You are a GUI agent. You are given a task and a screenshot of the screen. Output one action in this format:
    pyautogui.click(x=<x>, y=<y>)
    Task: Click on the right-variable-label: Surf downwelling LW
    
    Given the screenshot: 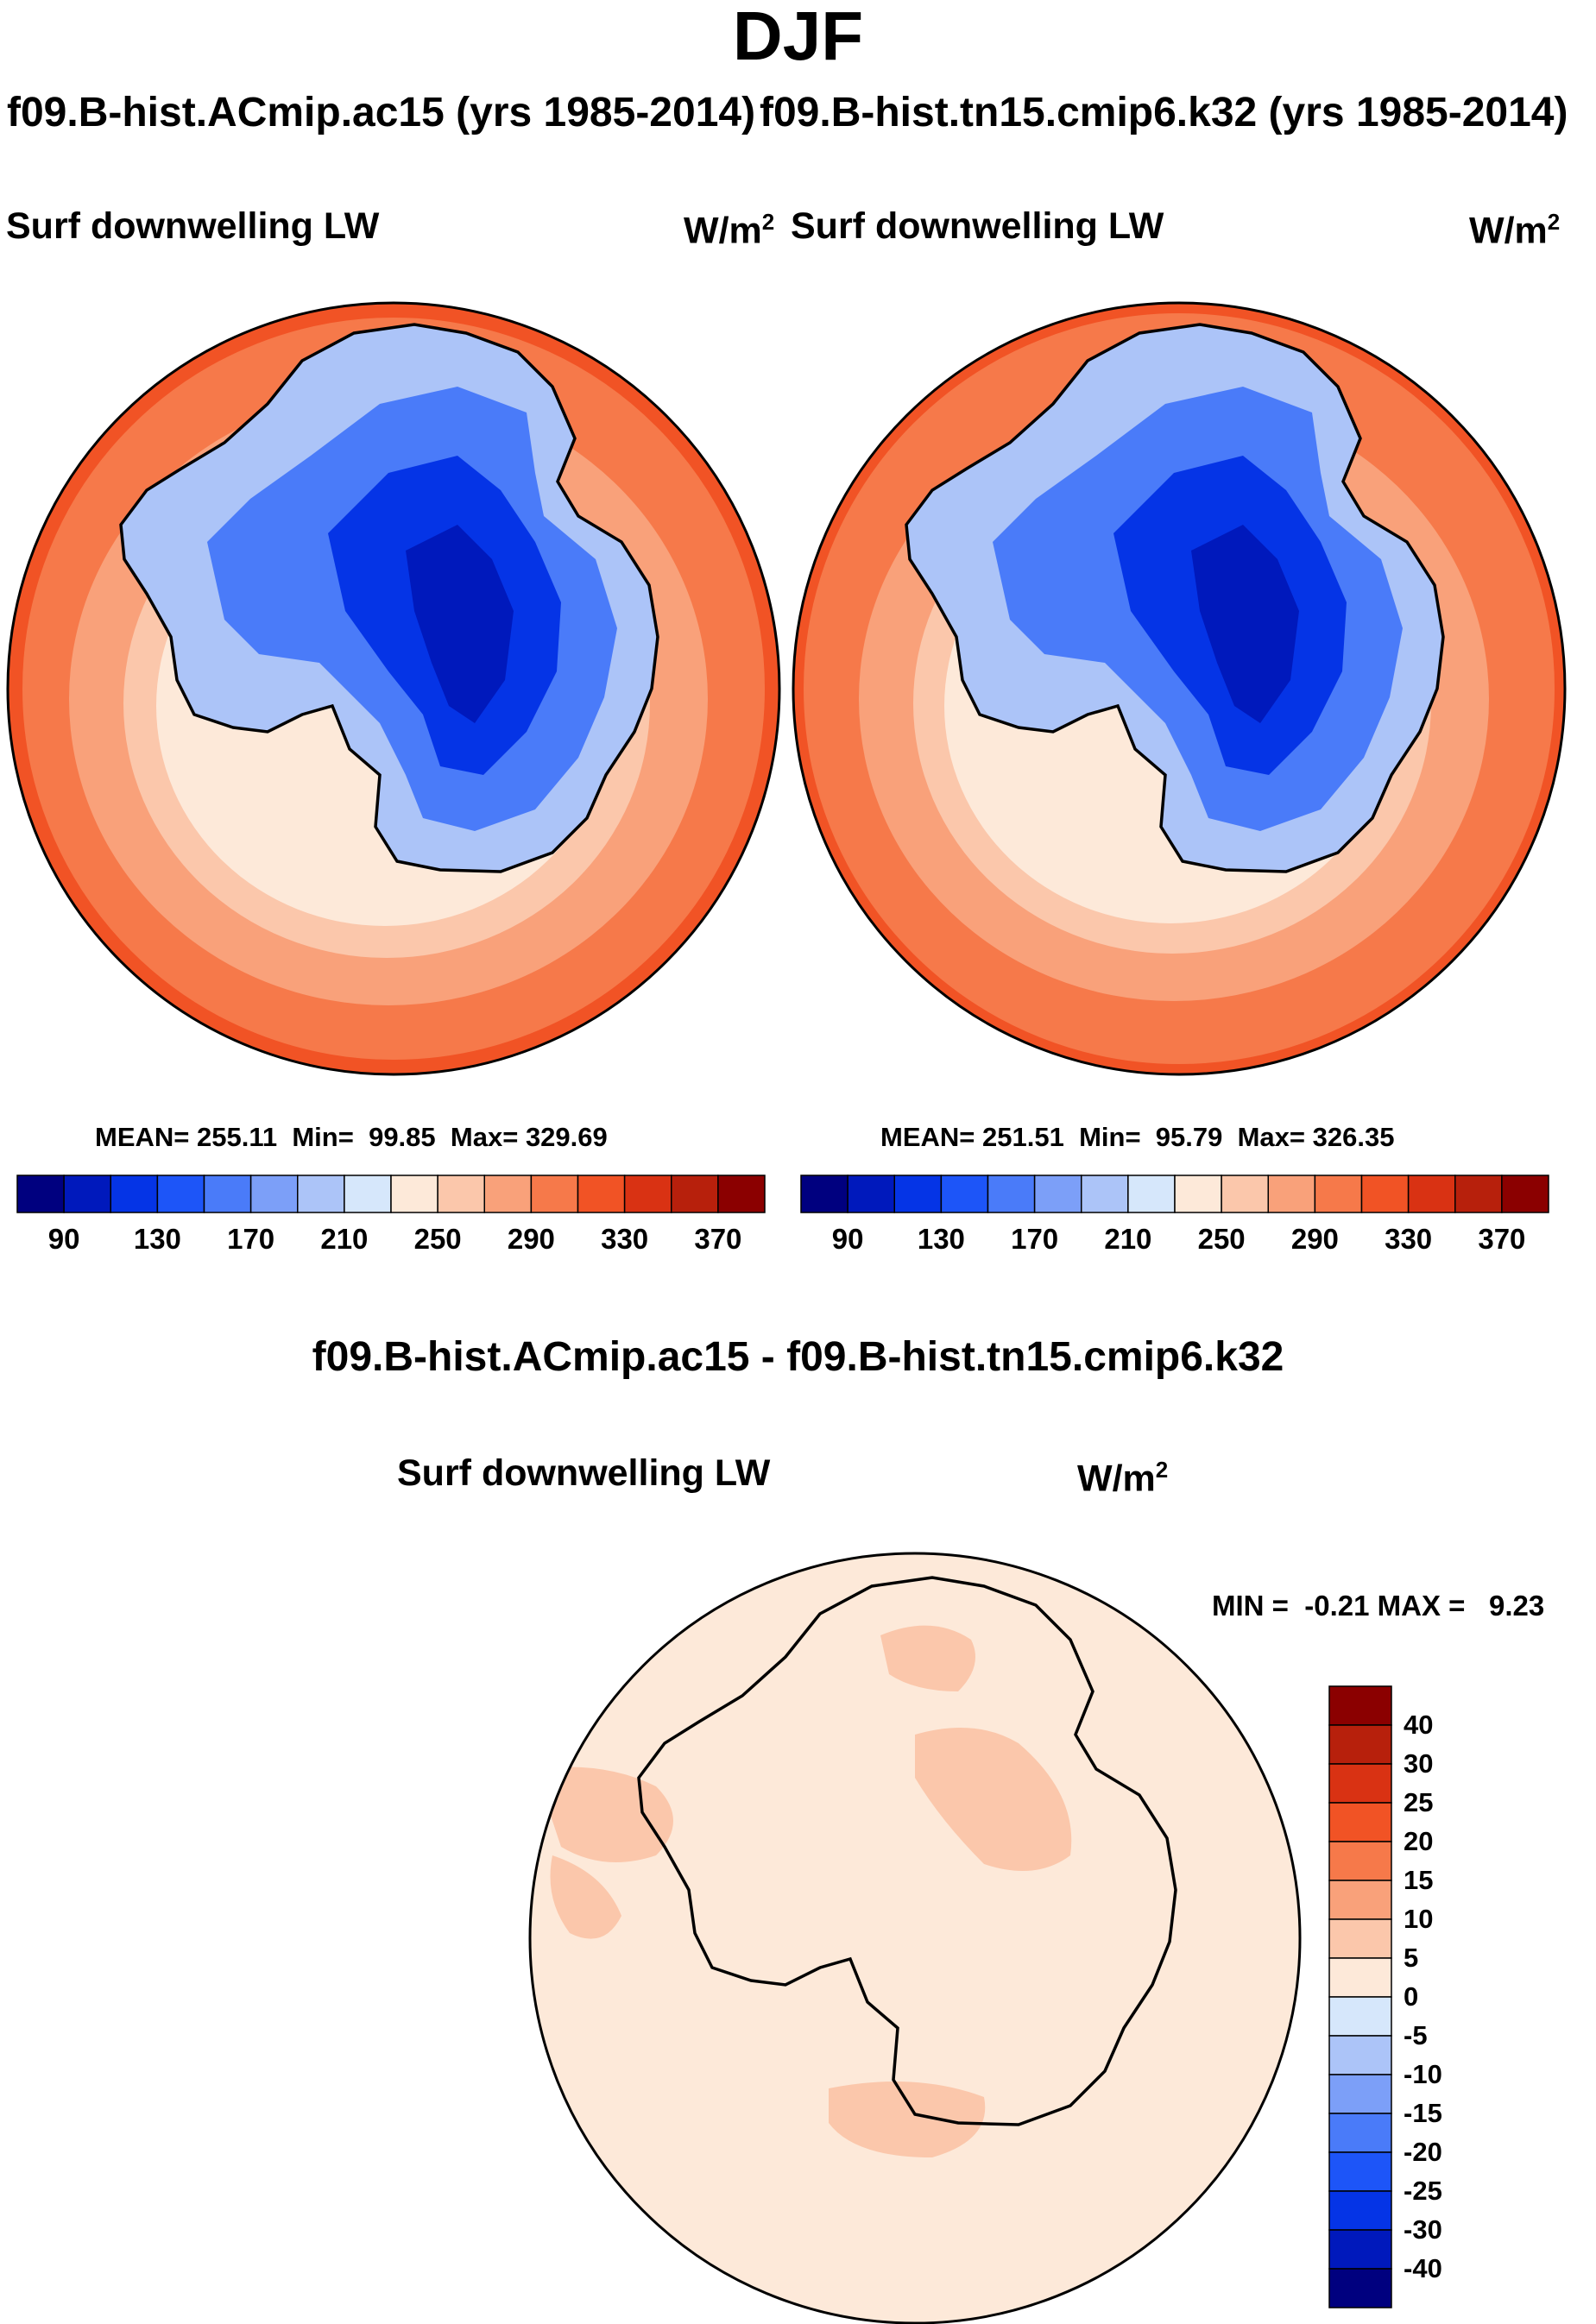 What is the action you would take?
    pyautogui.click(x=977, y=226)
    